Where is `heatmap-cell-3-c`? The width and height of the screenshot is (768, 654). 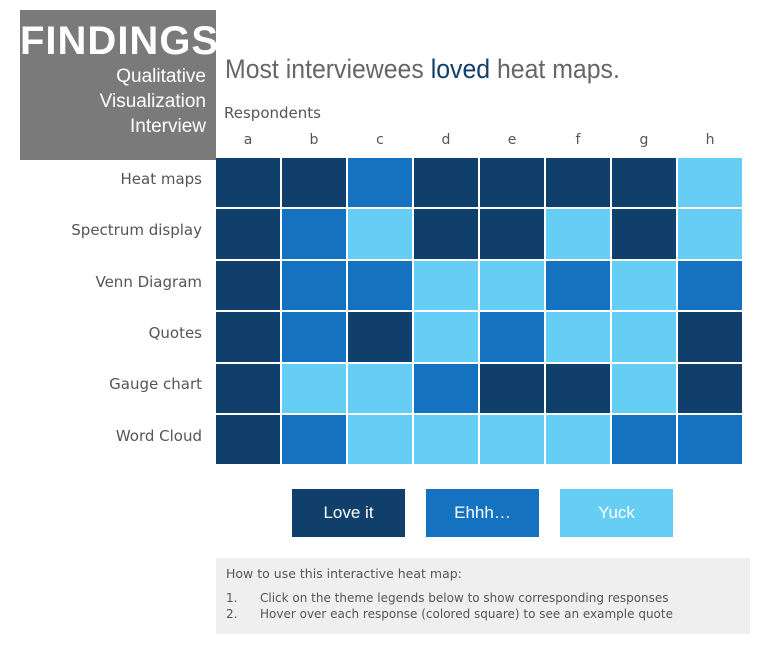 heatmap-cell-3-c is located at coordinates (380, 285).